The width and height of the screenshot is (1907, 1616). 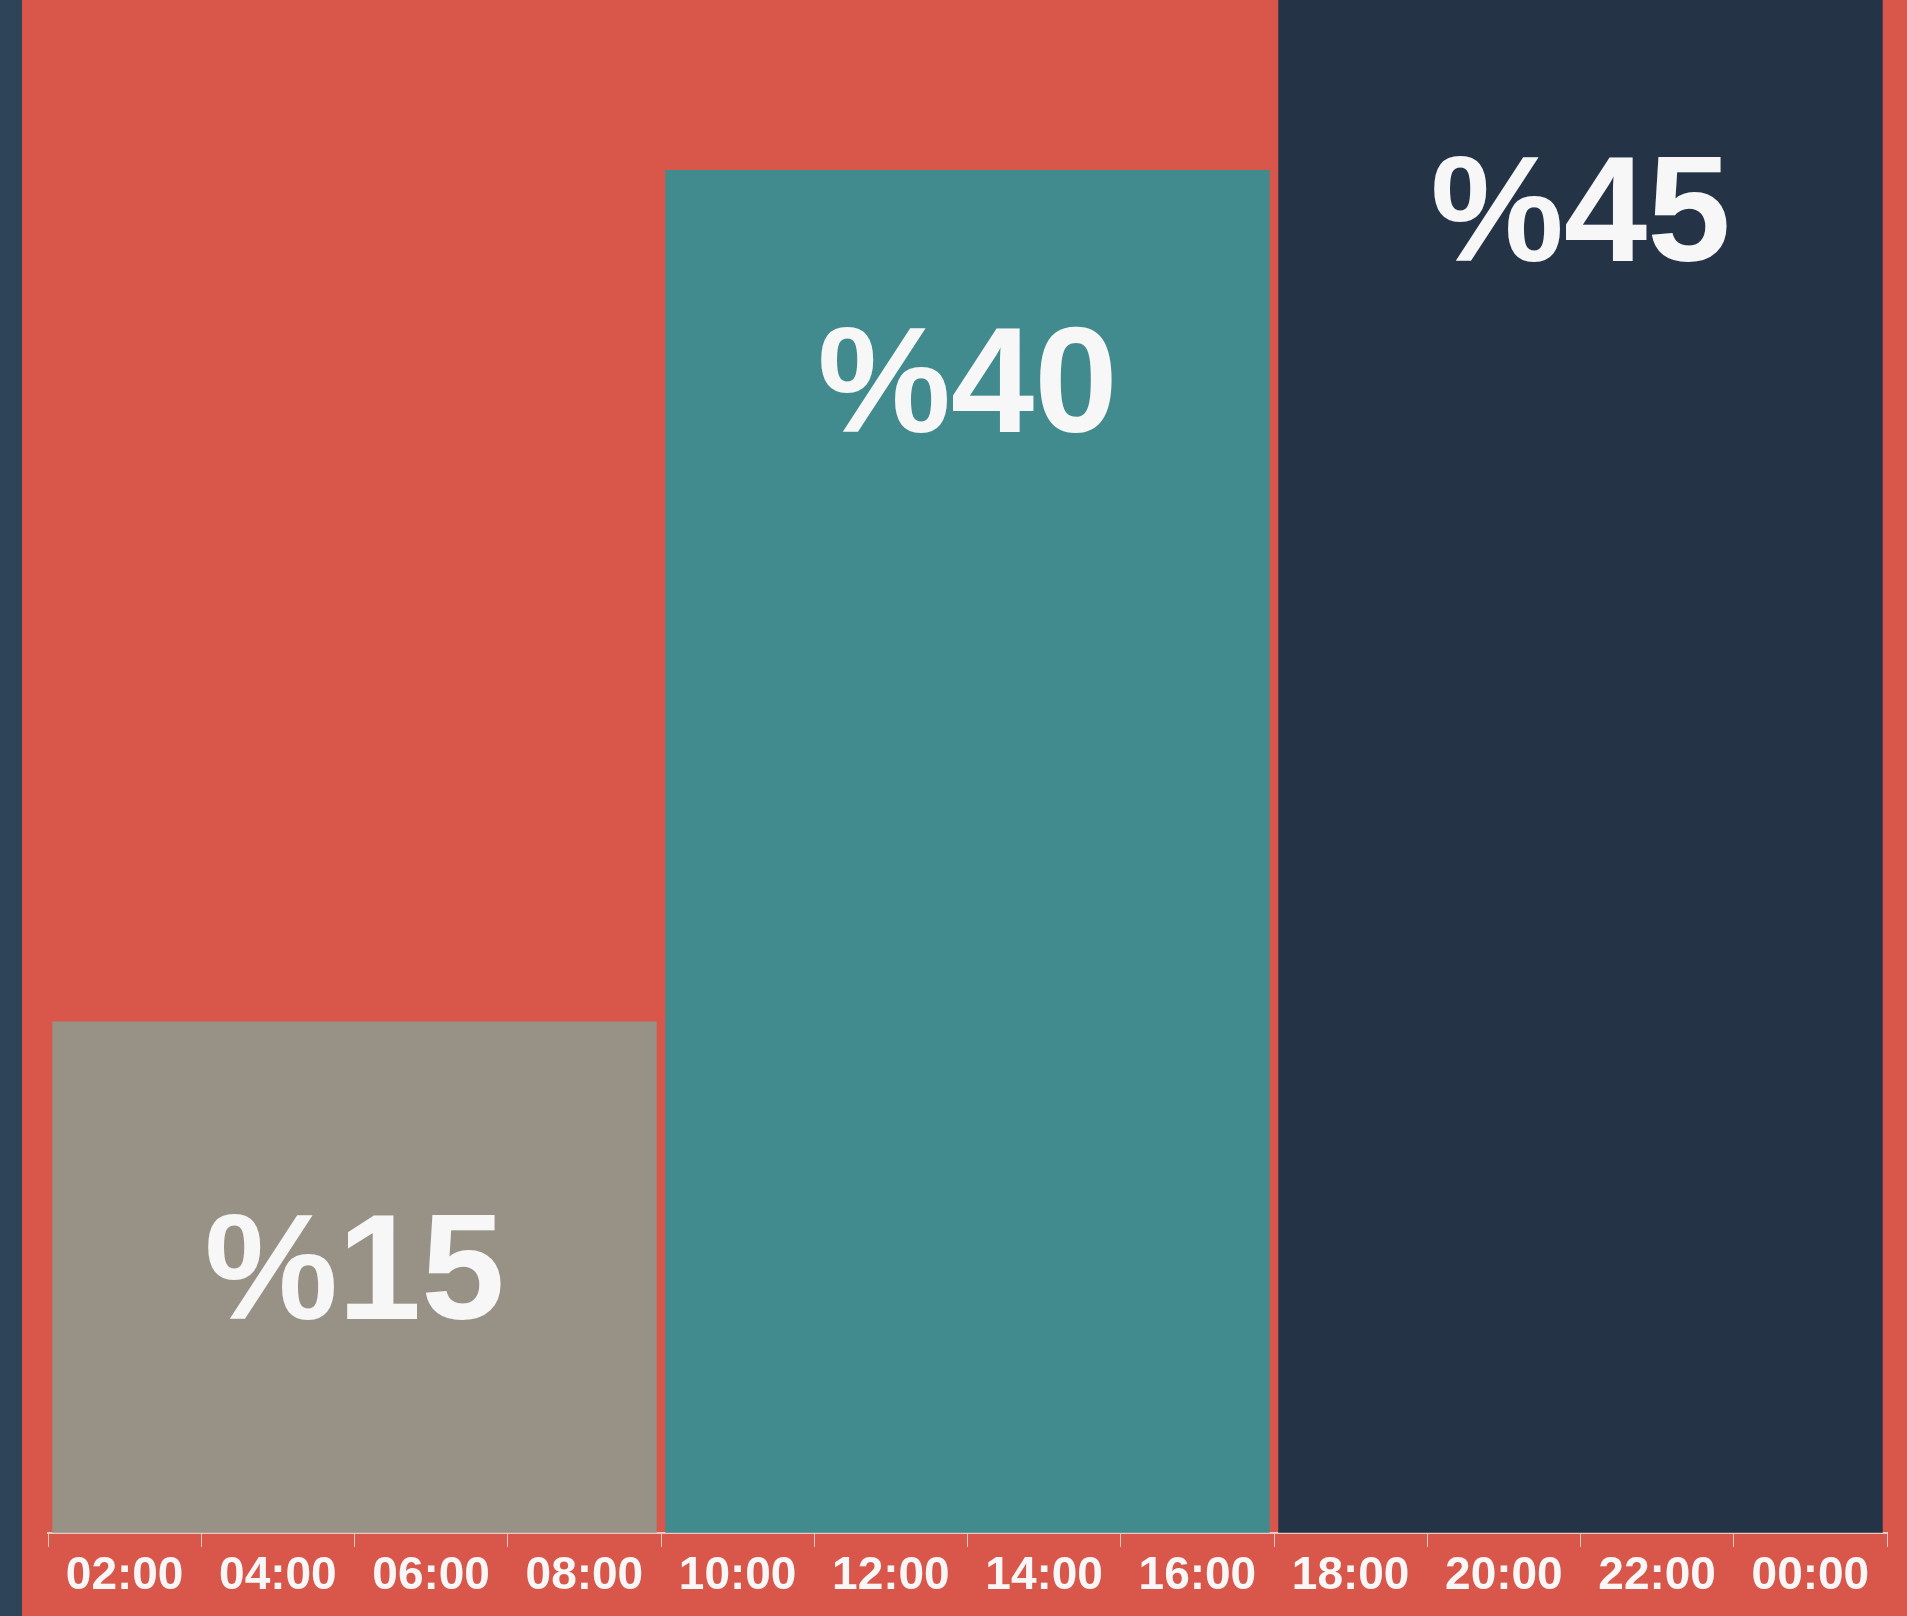 What do you see at coordinates (1810, 1573) in the screenshot?
I see `x-tick-label: 00:00` at bounding box center [1810, 1573].